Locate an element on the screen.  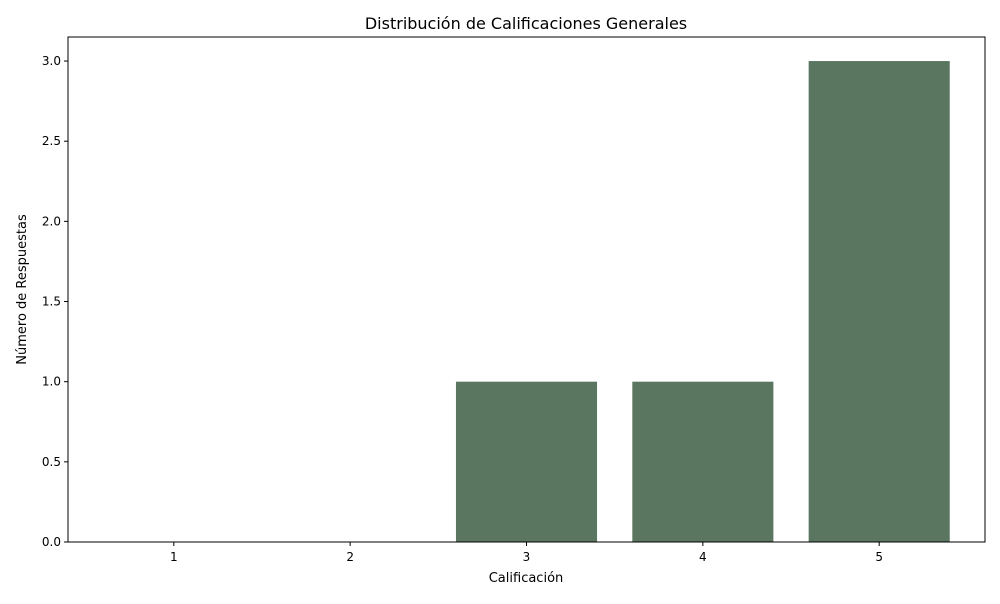
y-tick-label: 1.5 is located at coordinates (51, 302).